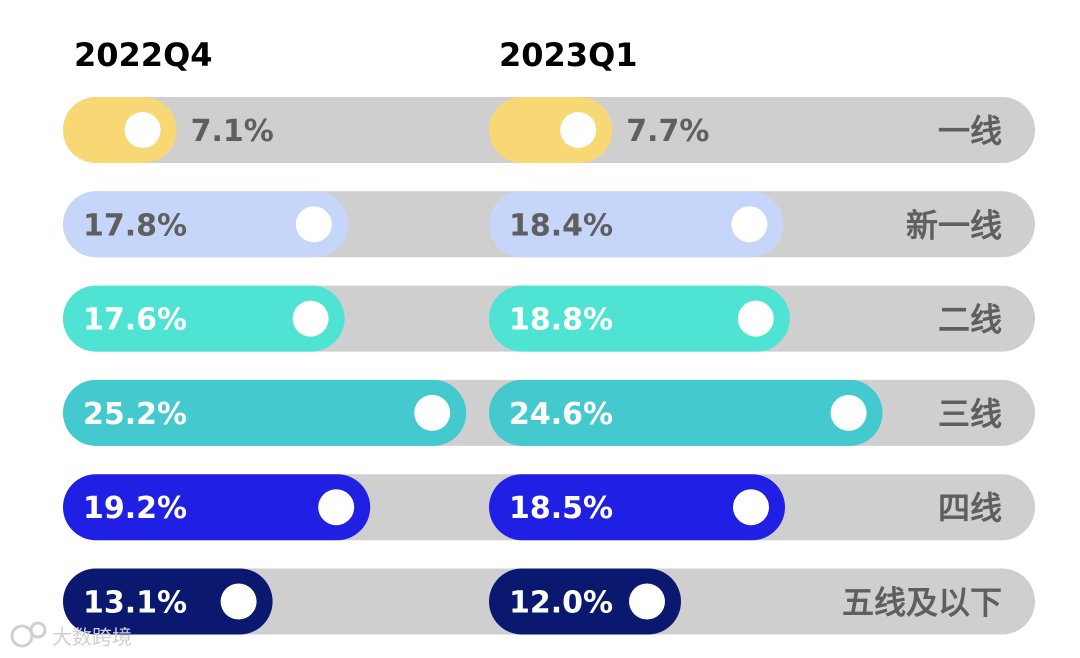 The image size is (1080, 658). What do you see at coordinates (561, 603) in the screenshot?
I see `value-label-2023q1-6: 12.0%` at bounding box center [561, 603].